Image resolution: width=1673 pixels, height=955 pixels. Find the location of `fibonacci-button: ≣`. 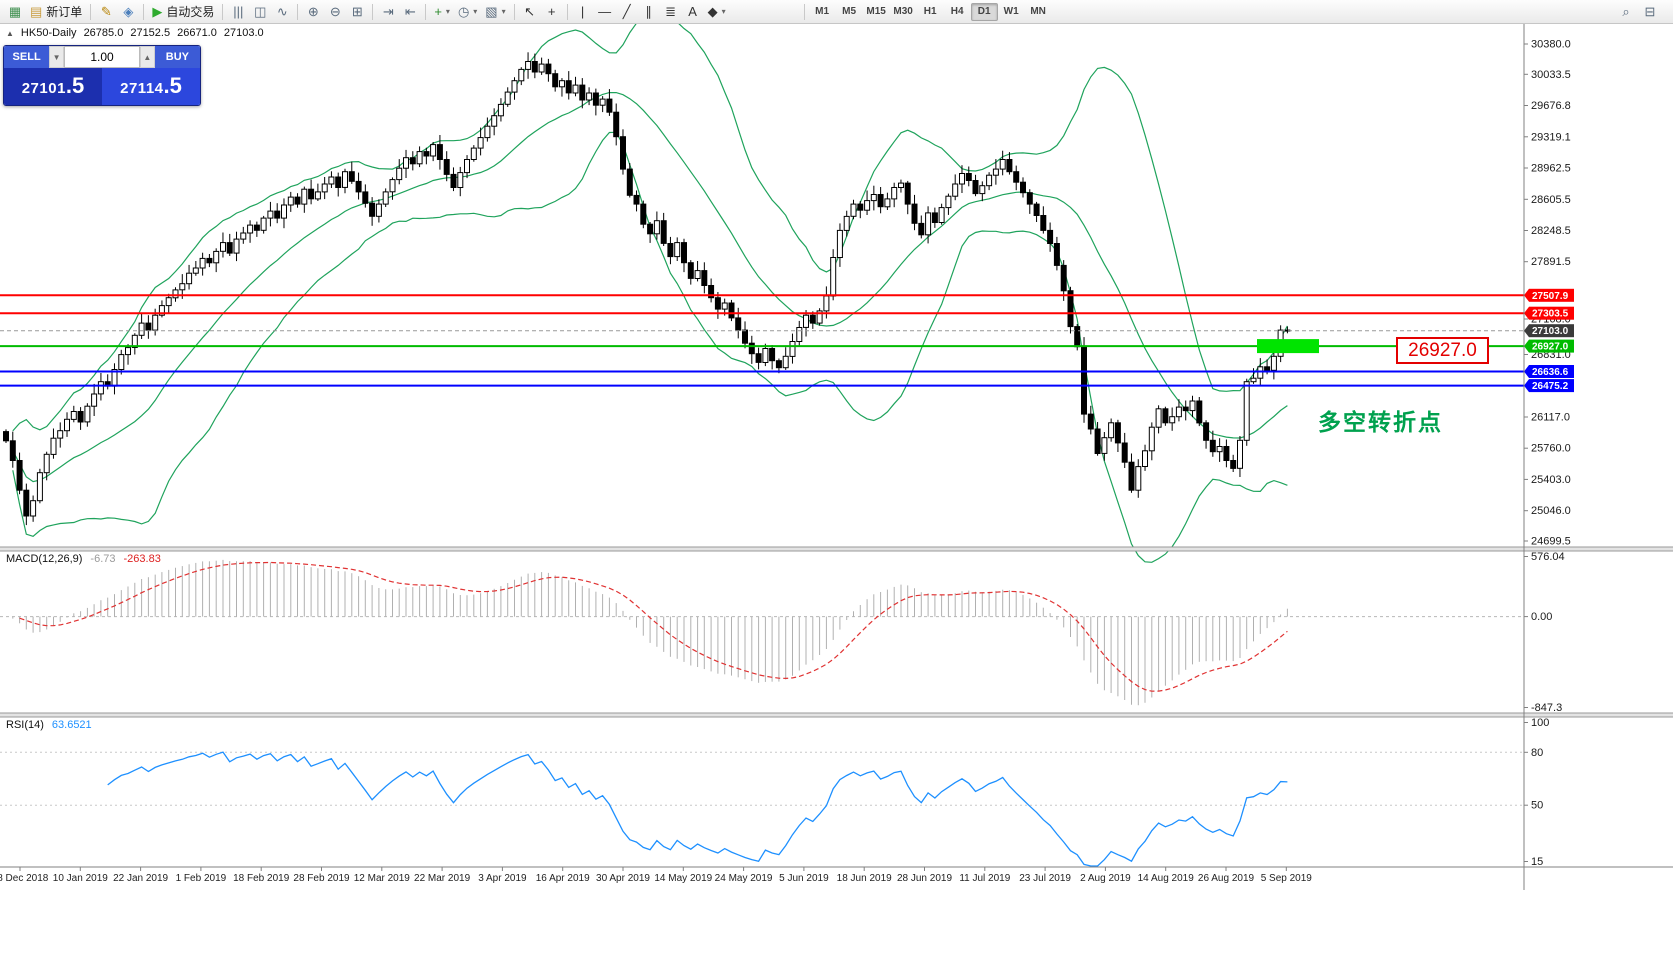

fibonacci-button: ≣ is located at coordinates (671, 12).